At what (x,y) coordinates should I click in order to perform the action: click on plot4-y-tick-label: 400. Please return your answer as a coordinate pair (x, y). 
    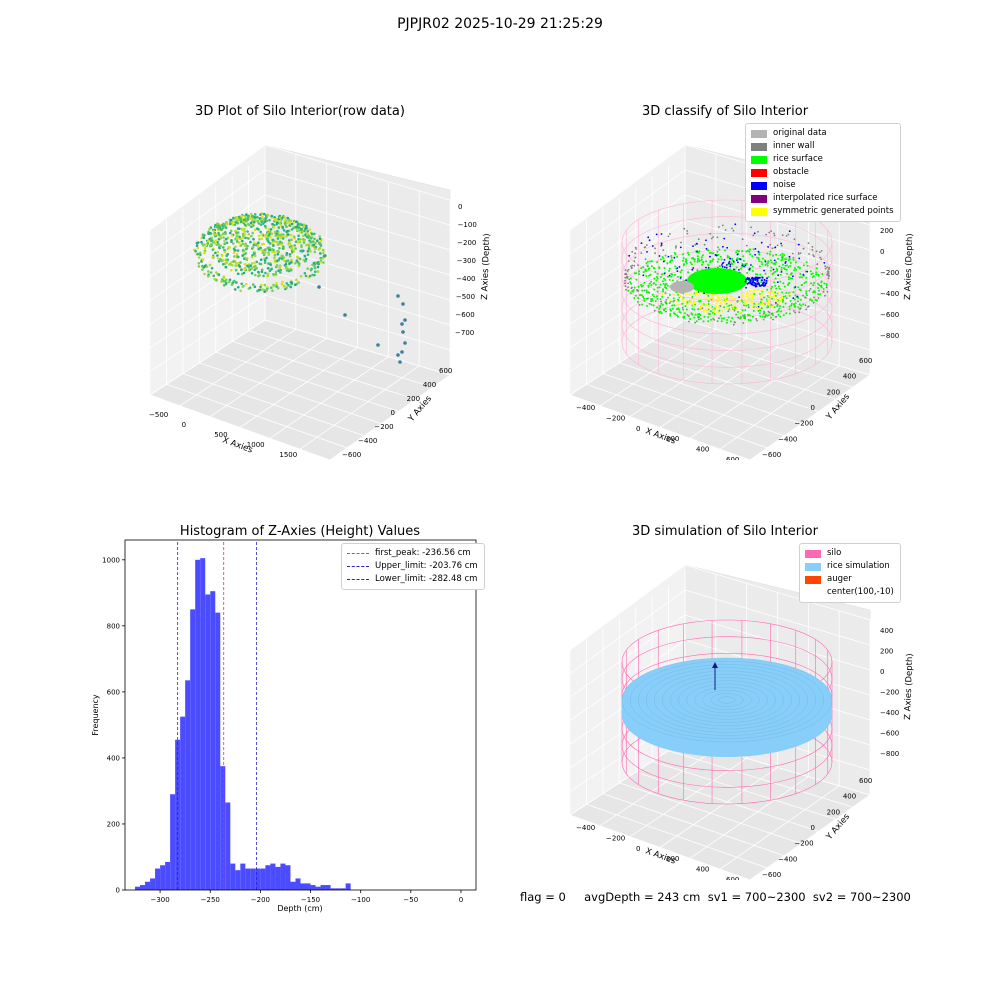
    Looking at the image, I should click on (849, 797).